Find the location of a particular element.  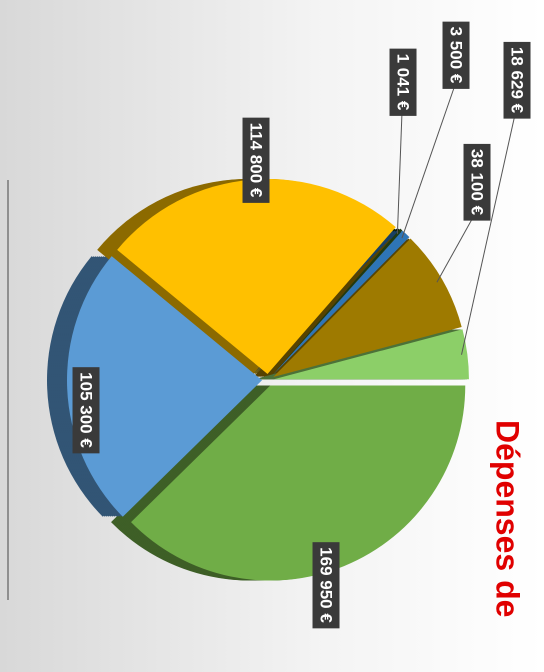

data-label: 105 300 € is located at coordinates (86, 410).